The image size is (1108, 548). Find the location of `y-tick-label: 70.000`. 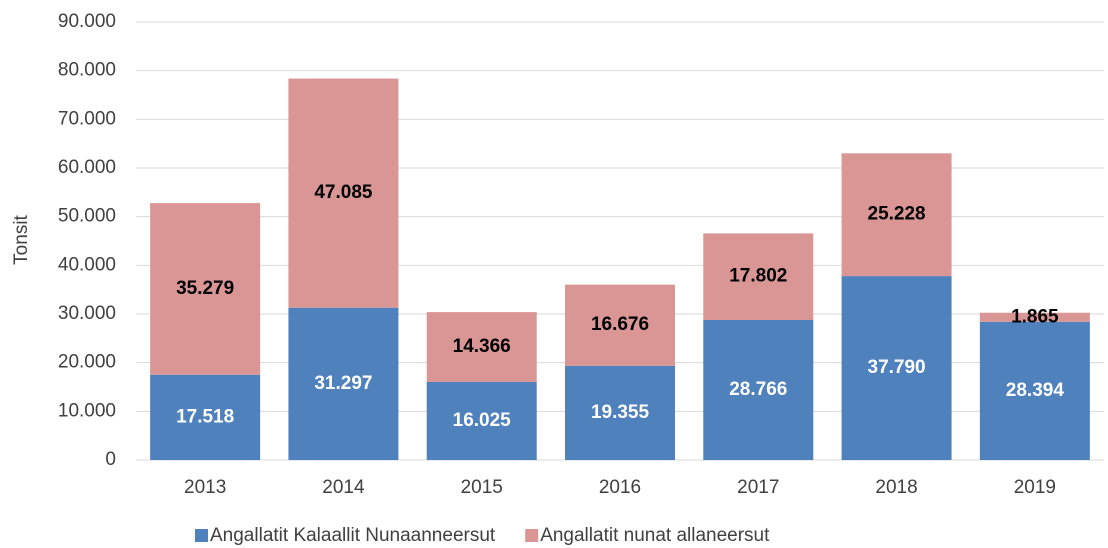

y-tick-label: 70.000 is located at coordinates (87, 118).